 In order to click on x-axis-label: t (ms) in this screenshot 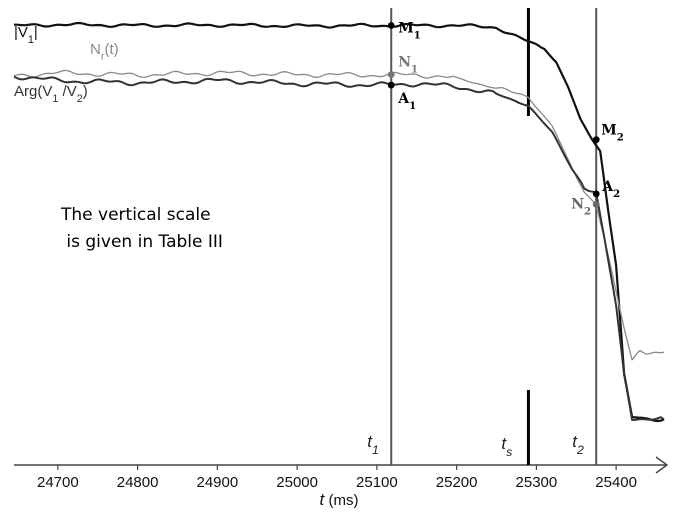, I will do `click(339, 499)`.